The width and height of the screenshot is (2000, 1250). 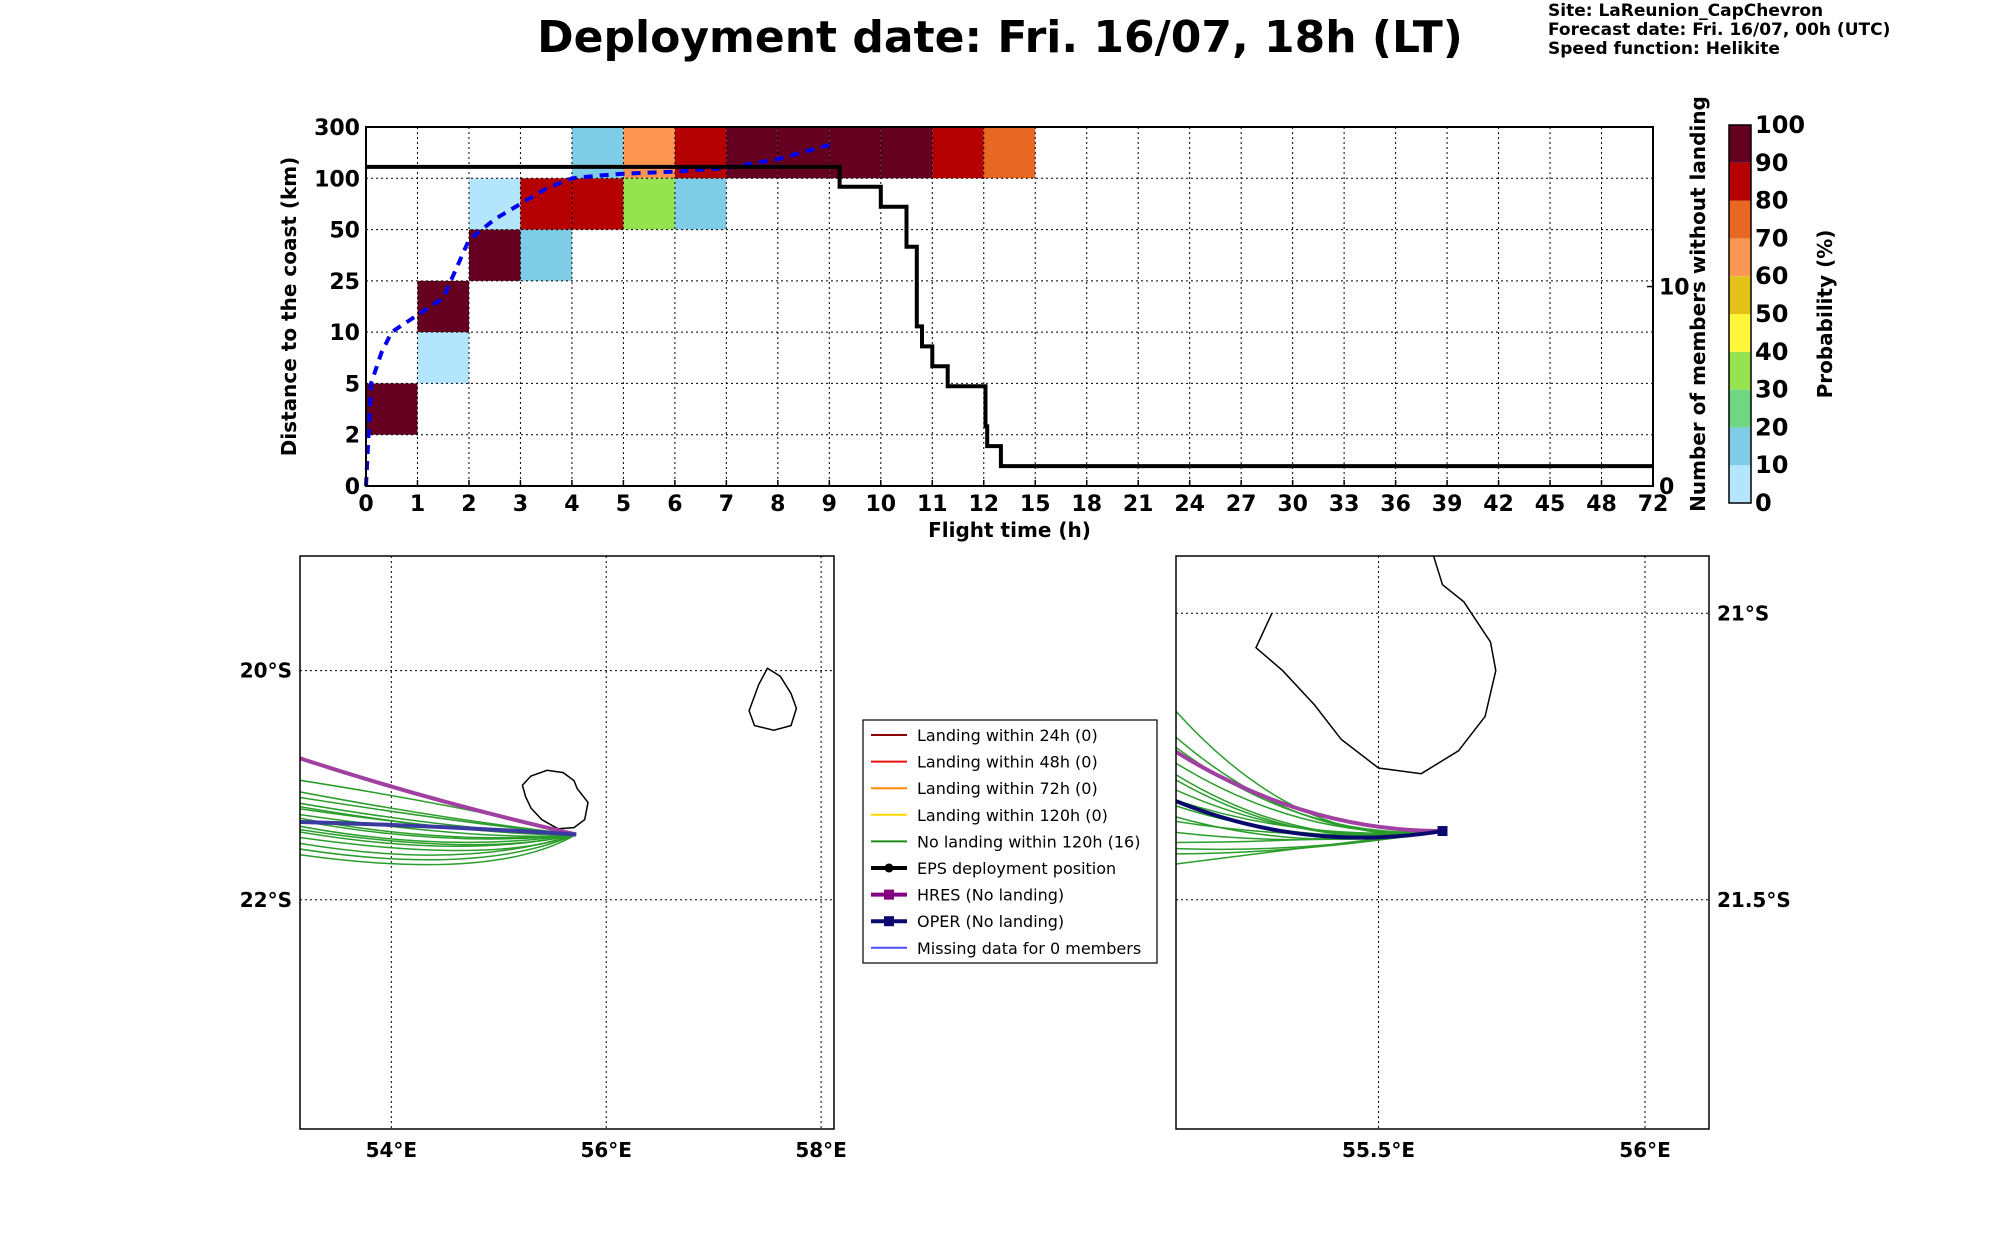 I want to click on x-tick-label-10: 10, so click(x=880, y=504).